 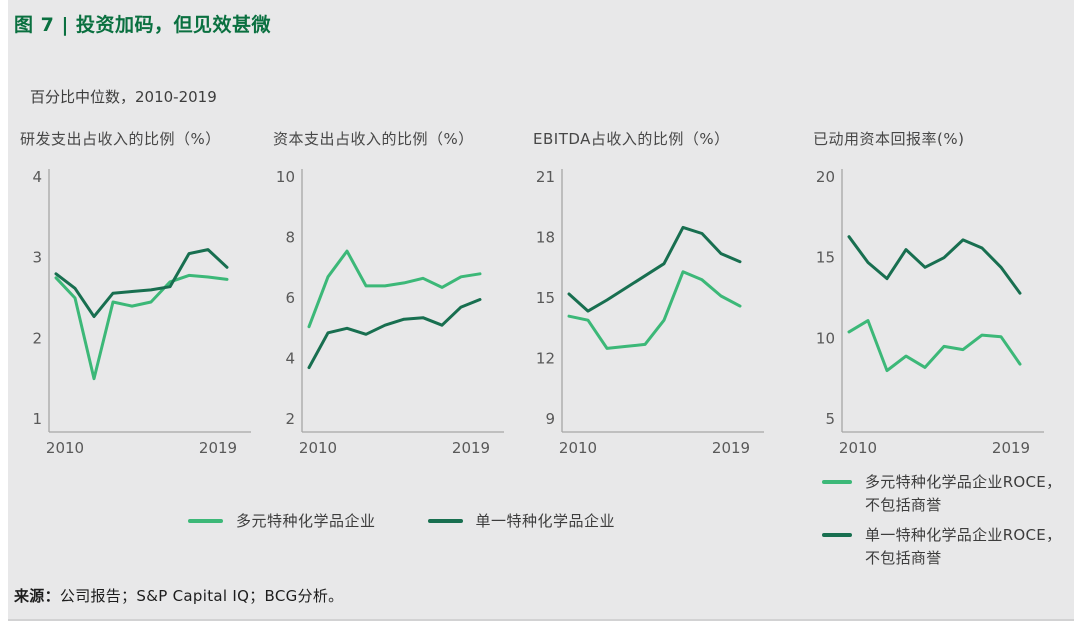 I want to click on chart-title-rnd: 研发支出占收入的比例（%）, so click(x=120, y=139).